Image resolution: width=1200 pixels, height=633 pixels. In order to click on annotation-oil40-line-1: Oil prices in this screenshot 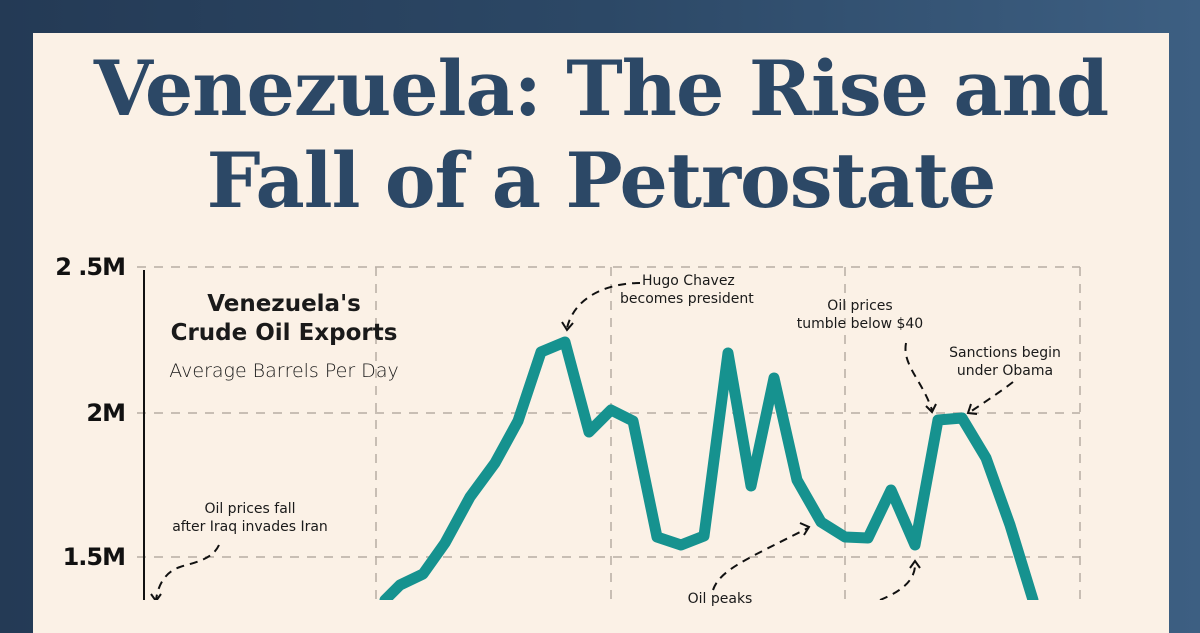, I will do `click(860, 306)`.